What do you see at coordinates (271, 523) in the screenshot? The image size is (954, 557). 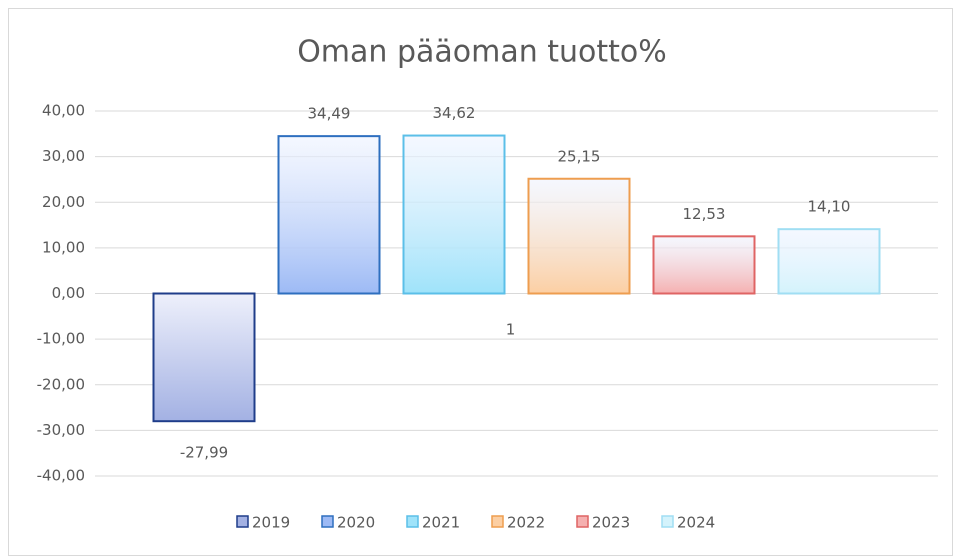 I see `legend-label: 2019` at bounding box center [271, 523].